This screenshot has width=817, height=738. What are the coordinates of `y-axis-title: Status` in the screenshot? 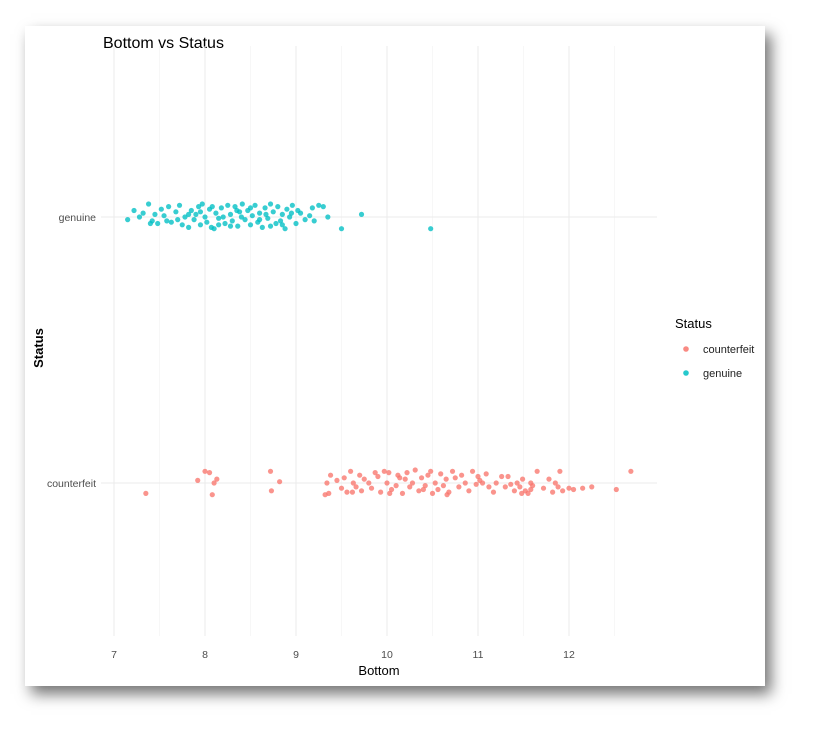 It's located at (38, 348).